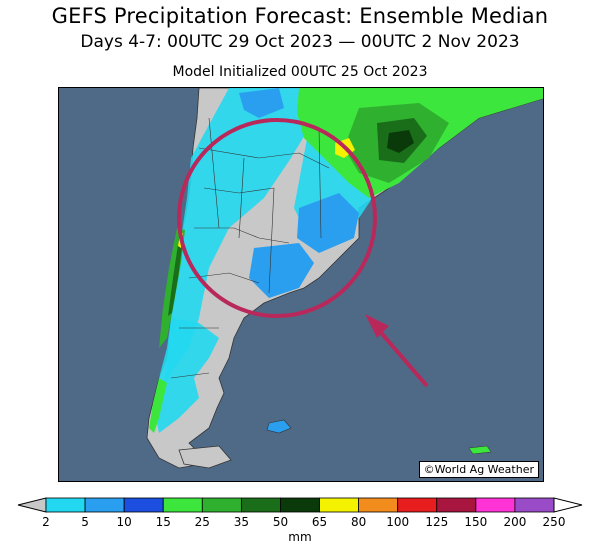  What do you see at coordinates (554, 522) in the screenshot?
I see `colorbar-tick-label: 250` at bounding box center [554, 522].